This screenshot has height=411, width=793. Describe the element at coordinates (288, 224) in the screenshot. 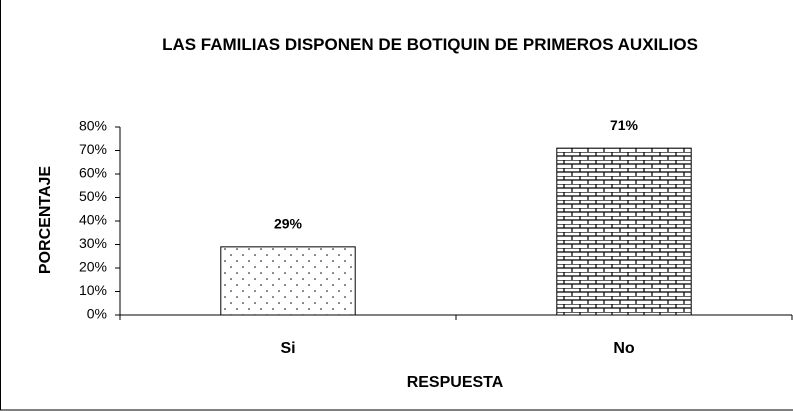

I see `data-label: 29%` at that location.